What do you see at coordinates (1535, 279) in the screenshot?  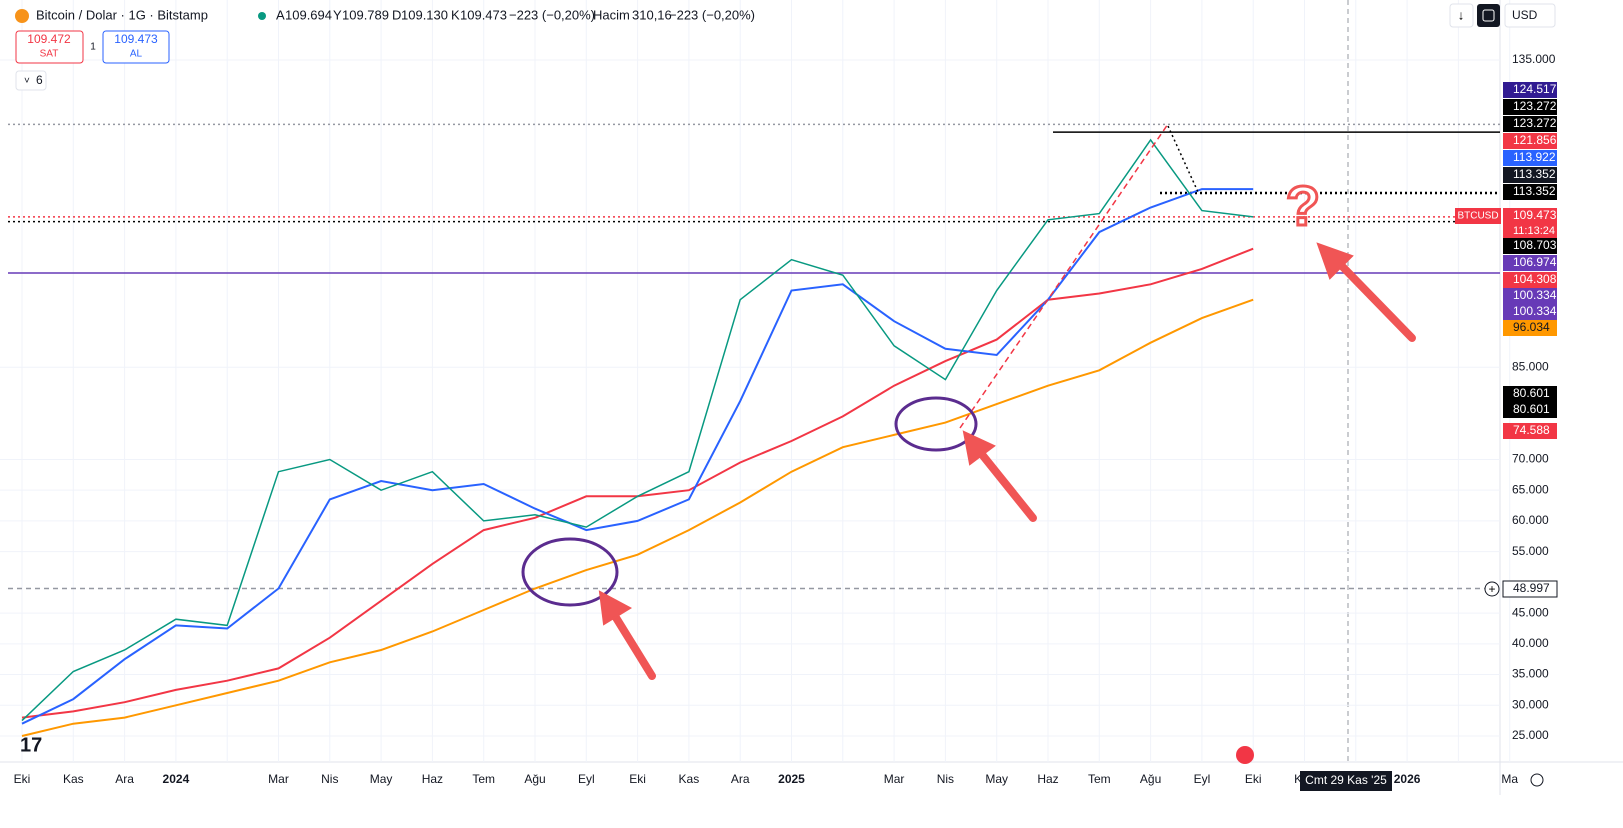 I see `price-label: 104.308` at bounding box center [1535, 279].